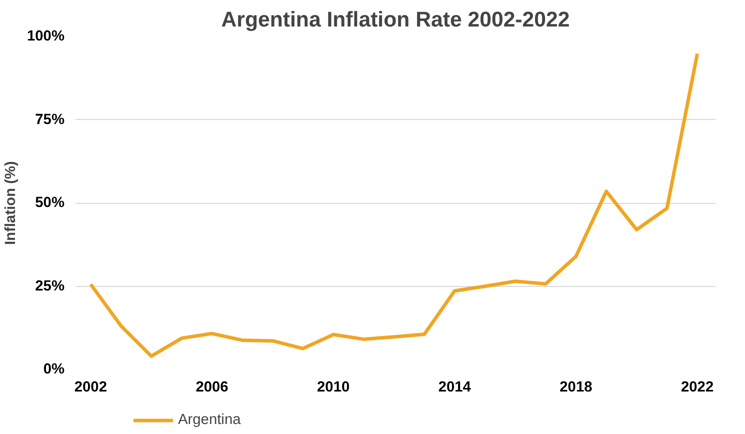 The image size is (745, 434). I want to click on y-tick-label: 25%, so click(50, 286).